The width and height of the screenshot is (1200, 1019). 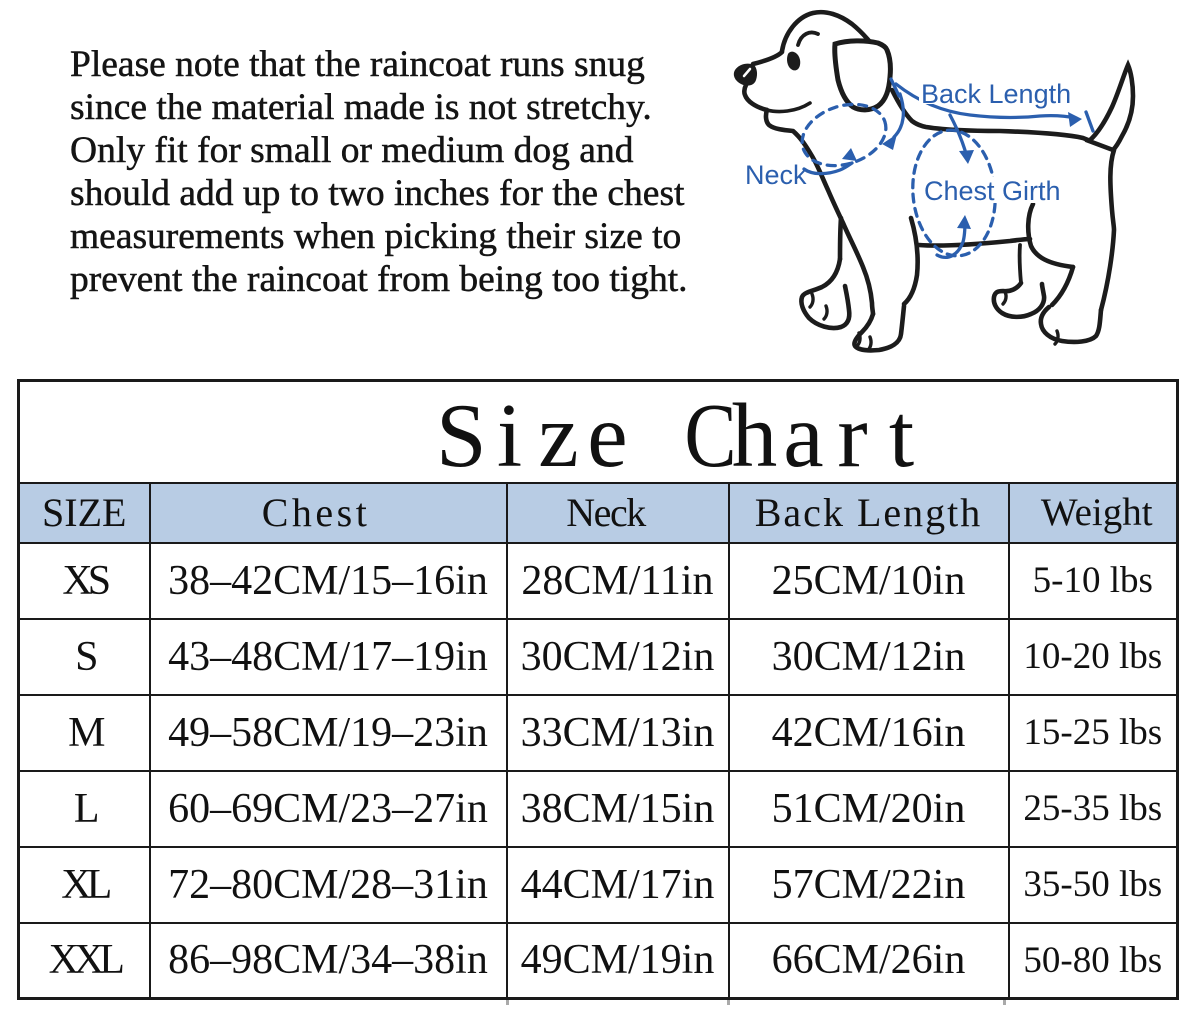 I want to click on svg-text: Back Length, so click(x=996, y=94).